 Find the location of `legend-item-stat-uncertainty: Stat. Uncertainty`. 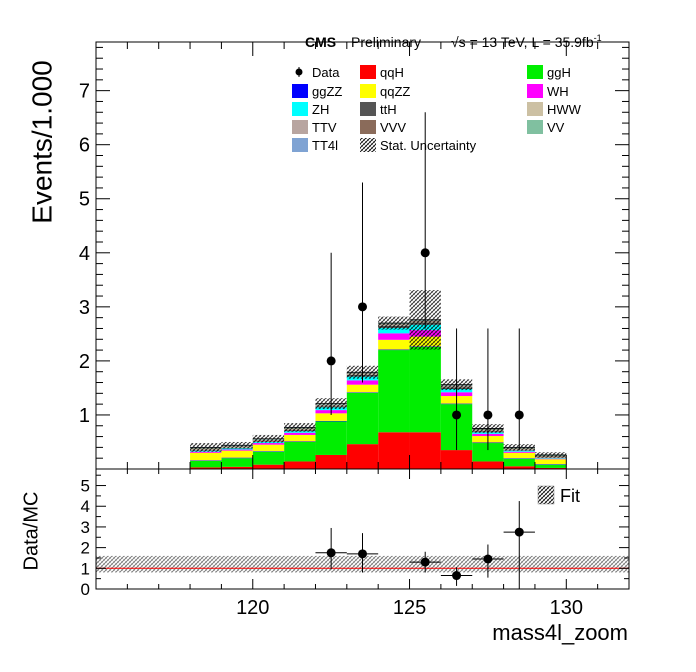

legend-item-stat-uncertainty: Stat. Uncertainty is located at coordinates (418, 145).